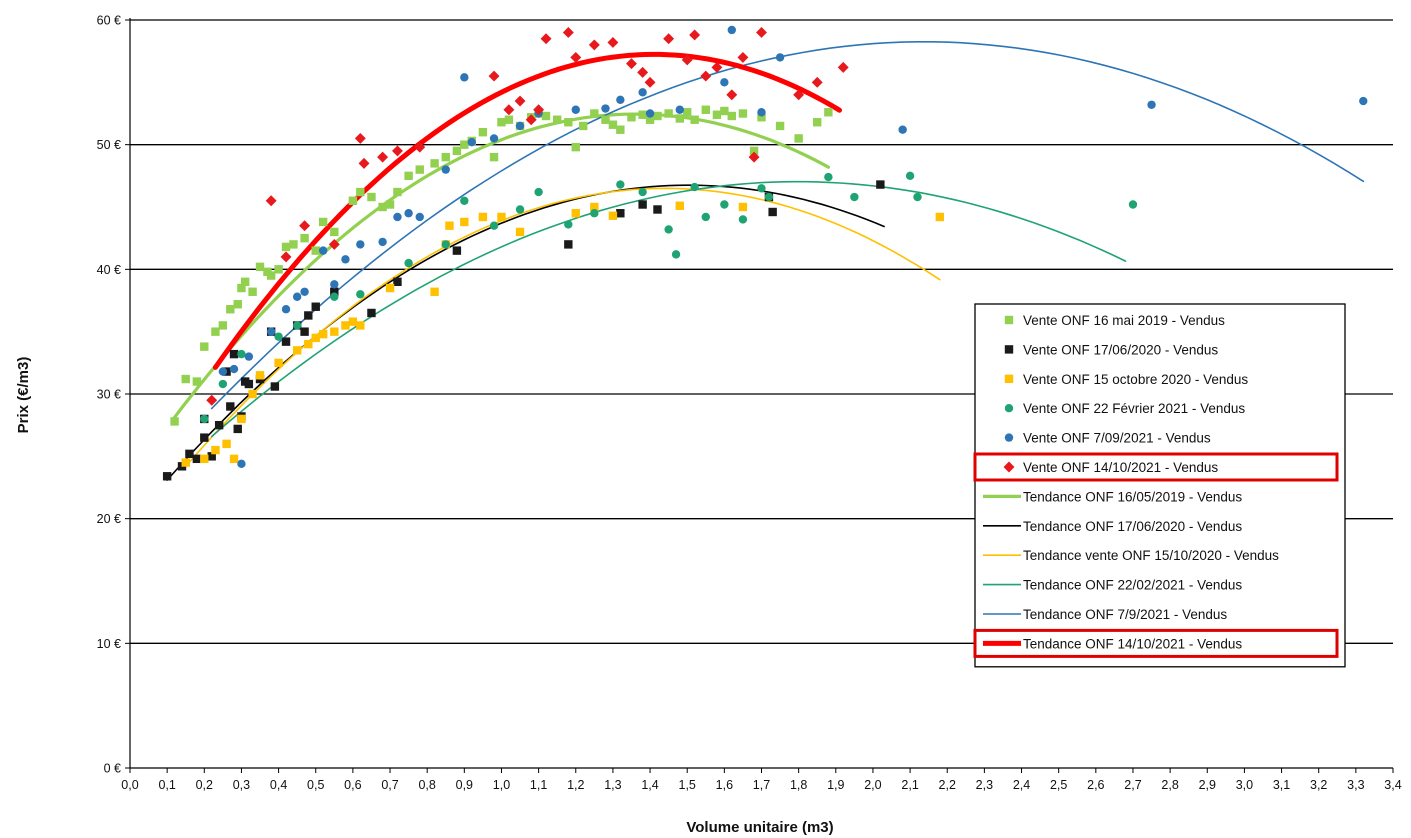 The image size is (1411, 838). I want to click on x-tick-label: 0,1, so click(166, 785).